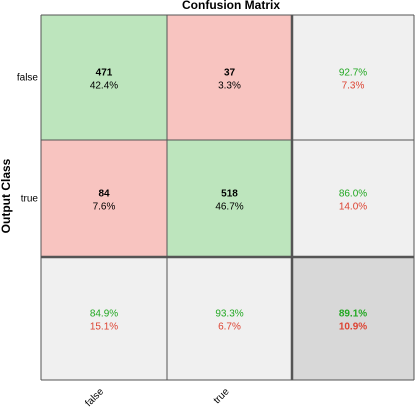 The height and width of the screenshot is (407, 417). Describe the element at coordinates (353, 194) in the screenshot. I see `row-summary-correct: 86.0%` at that location.